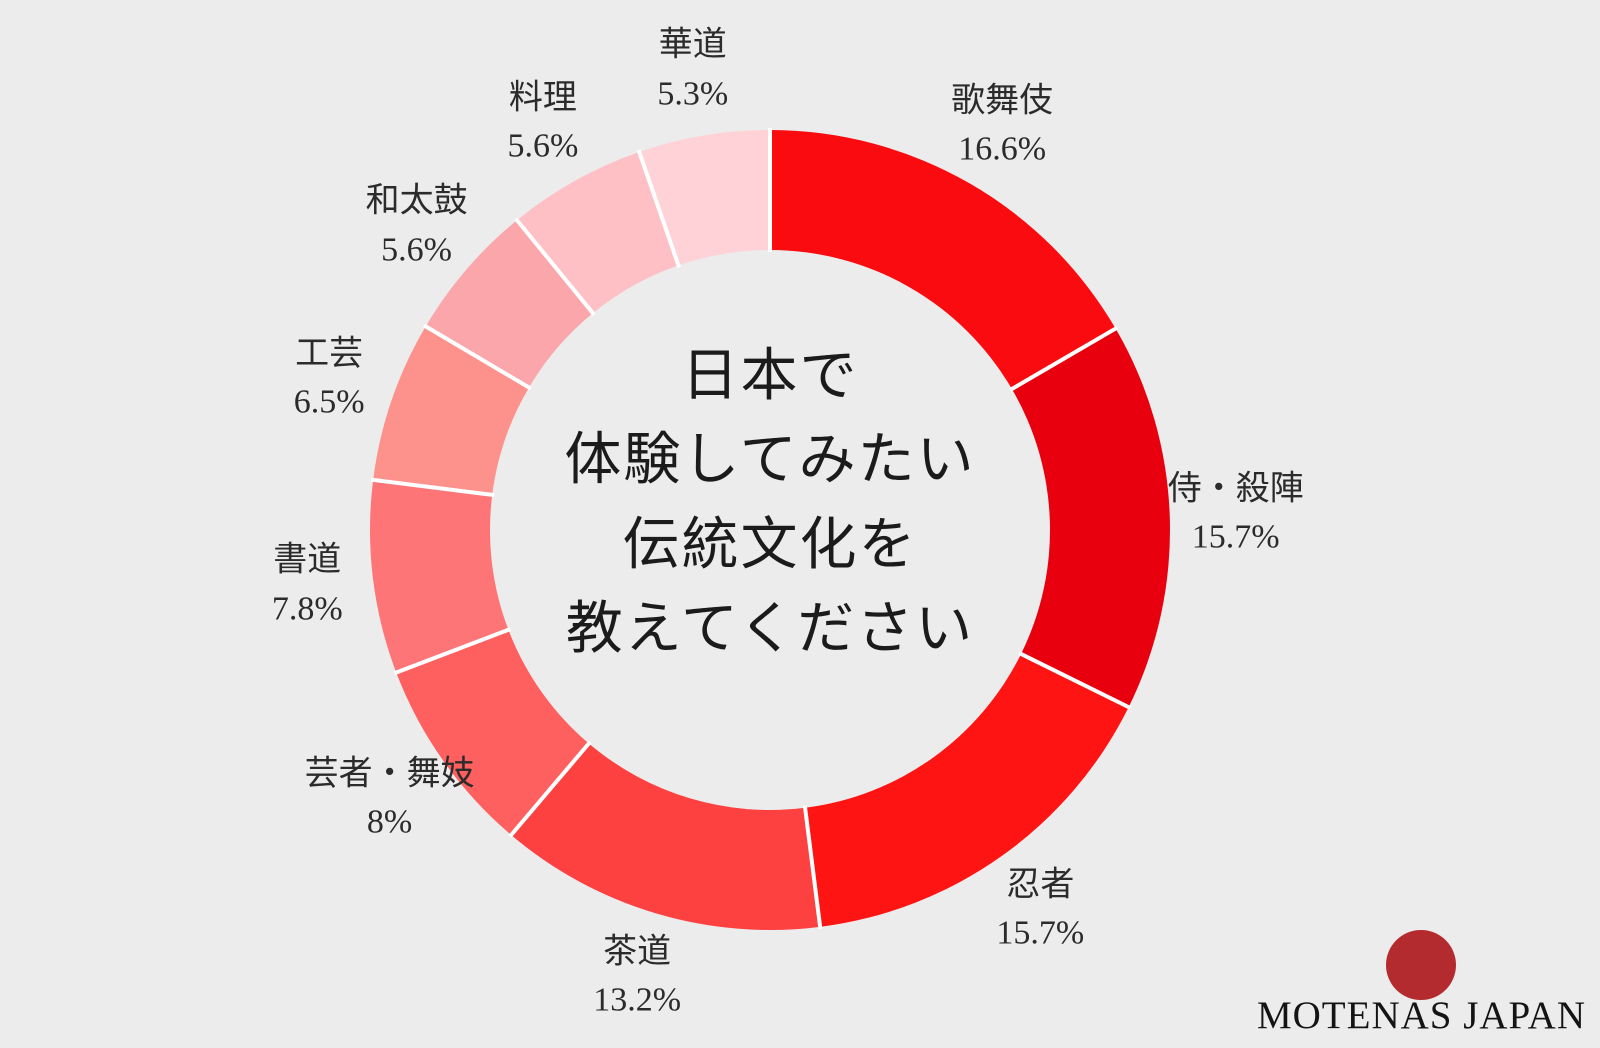 The image size is (1600, 1048). Describe the element at coordinates (307, 585) in the screenshot. I see `segment-label-6: 書道 7.8%` at that location.